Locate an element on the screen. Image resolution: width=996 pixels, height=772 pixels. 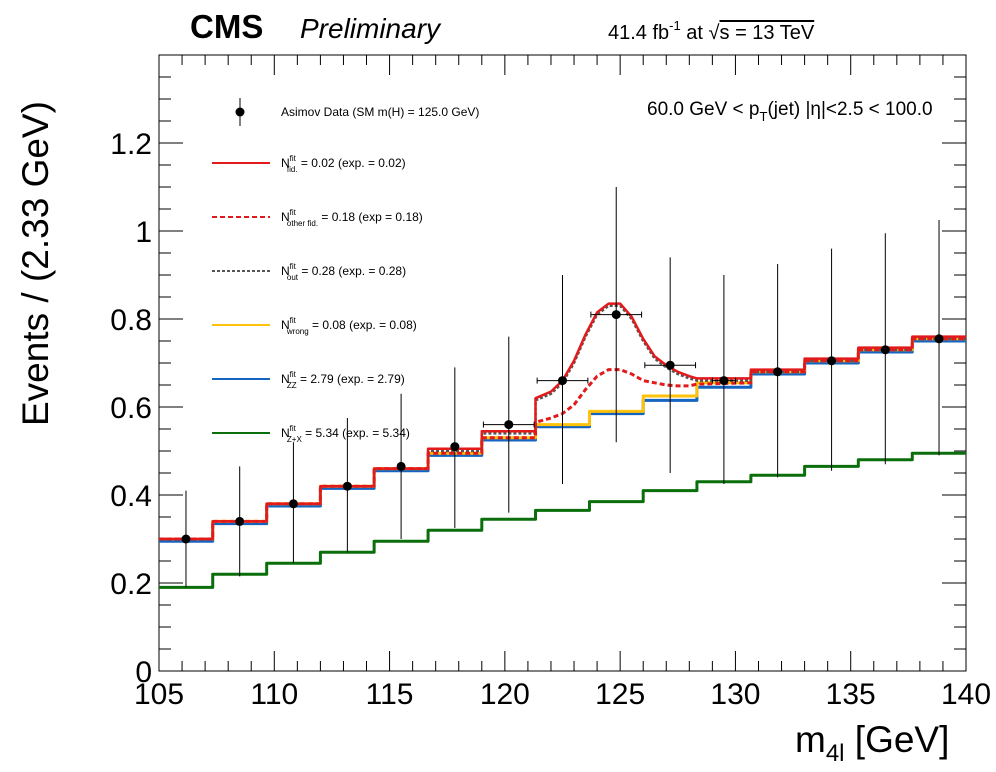
legend-entry-zz: Nfit ZZ = 2.79 (exp. = 2.79) is located at coordinates (308, 380).